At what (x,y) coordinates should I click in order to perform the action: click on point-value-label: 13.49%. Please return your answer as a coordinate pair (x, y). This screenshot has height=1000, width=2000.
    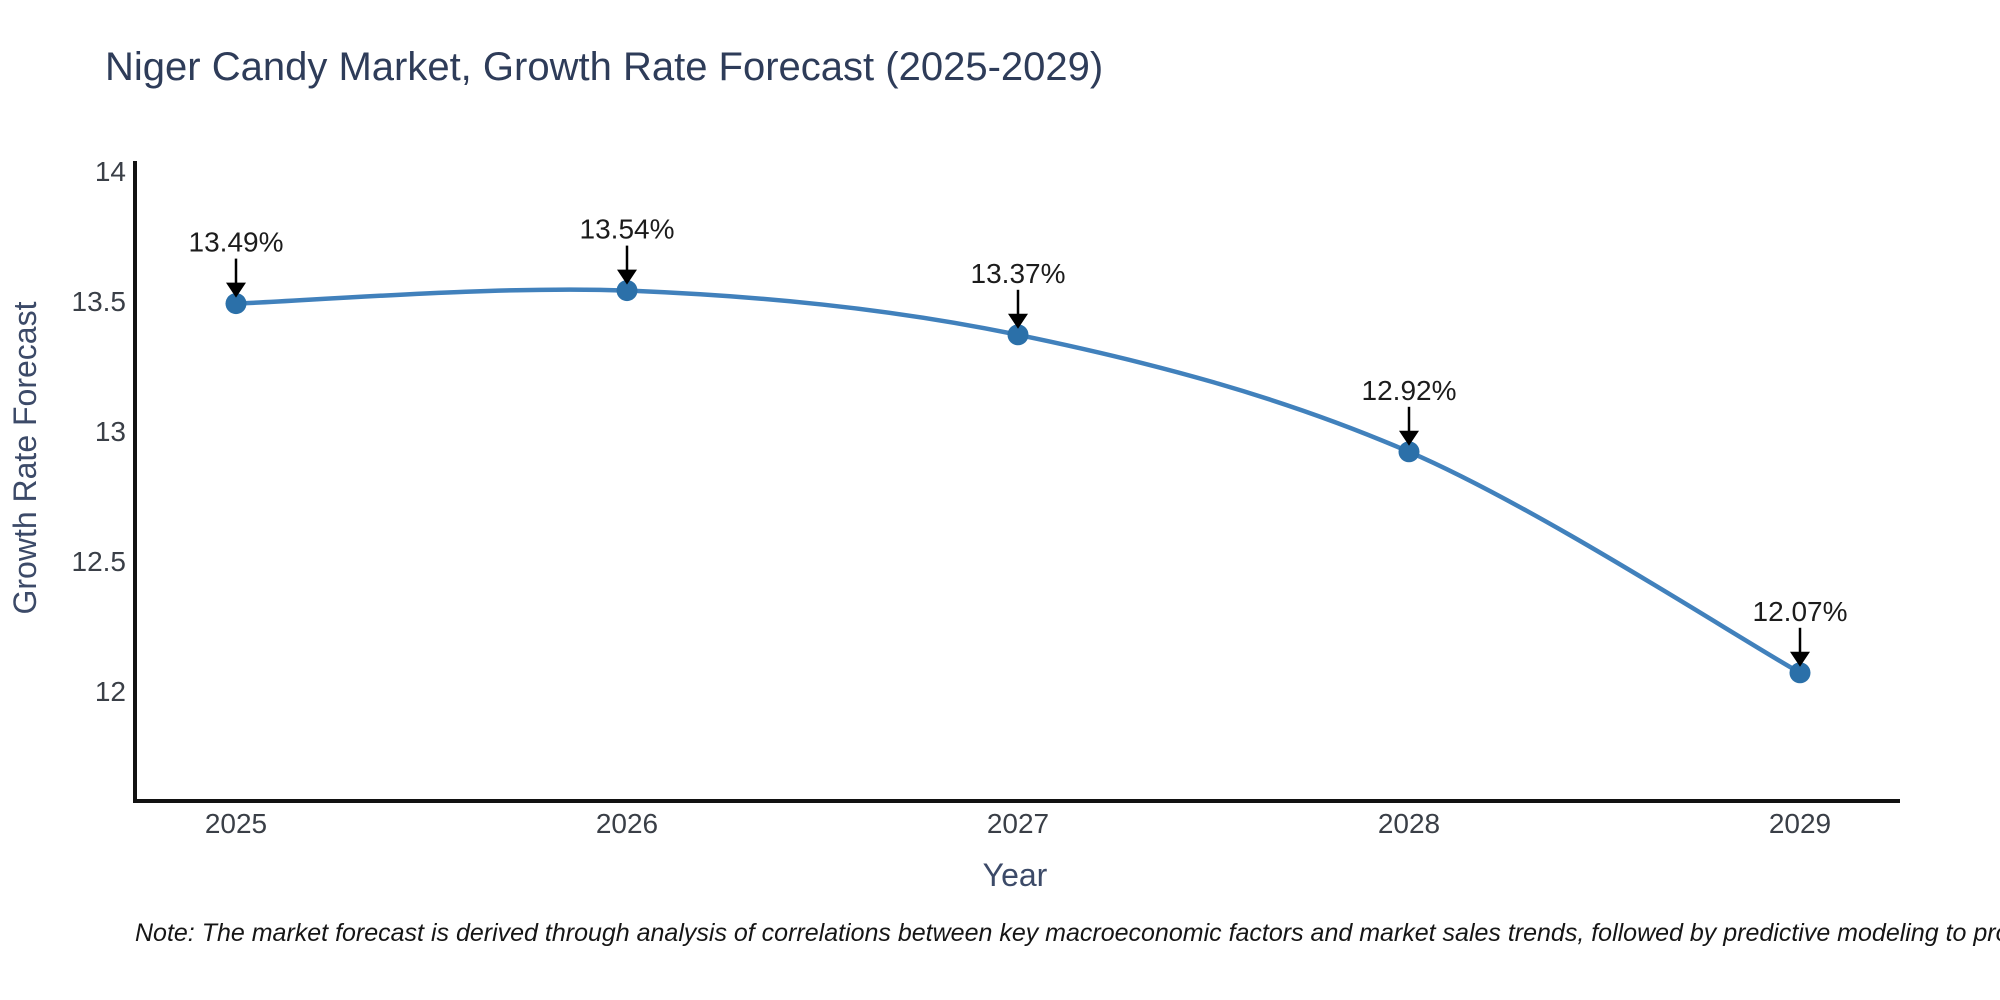
    Looking at the image, I should click on (236, 242).